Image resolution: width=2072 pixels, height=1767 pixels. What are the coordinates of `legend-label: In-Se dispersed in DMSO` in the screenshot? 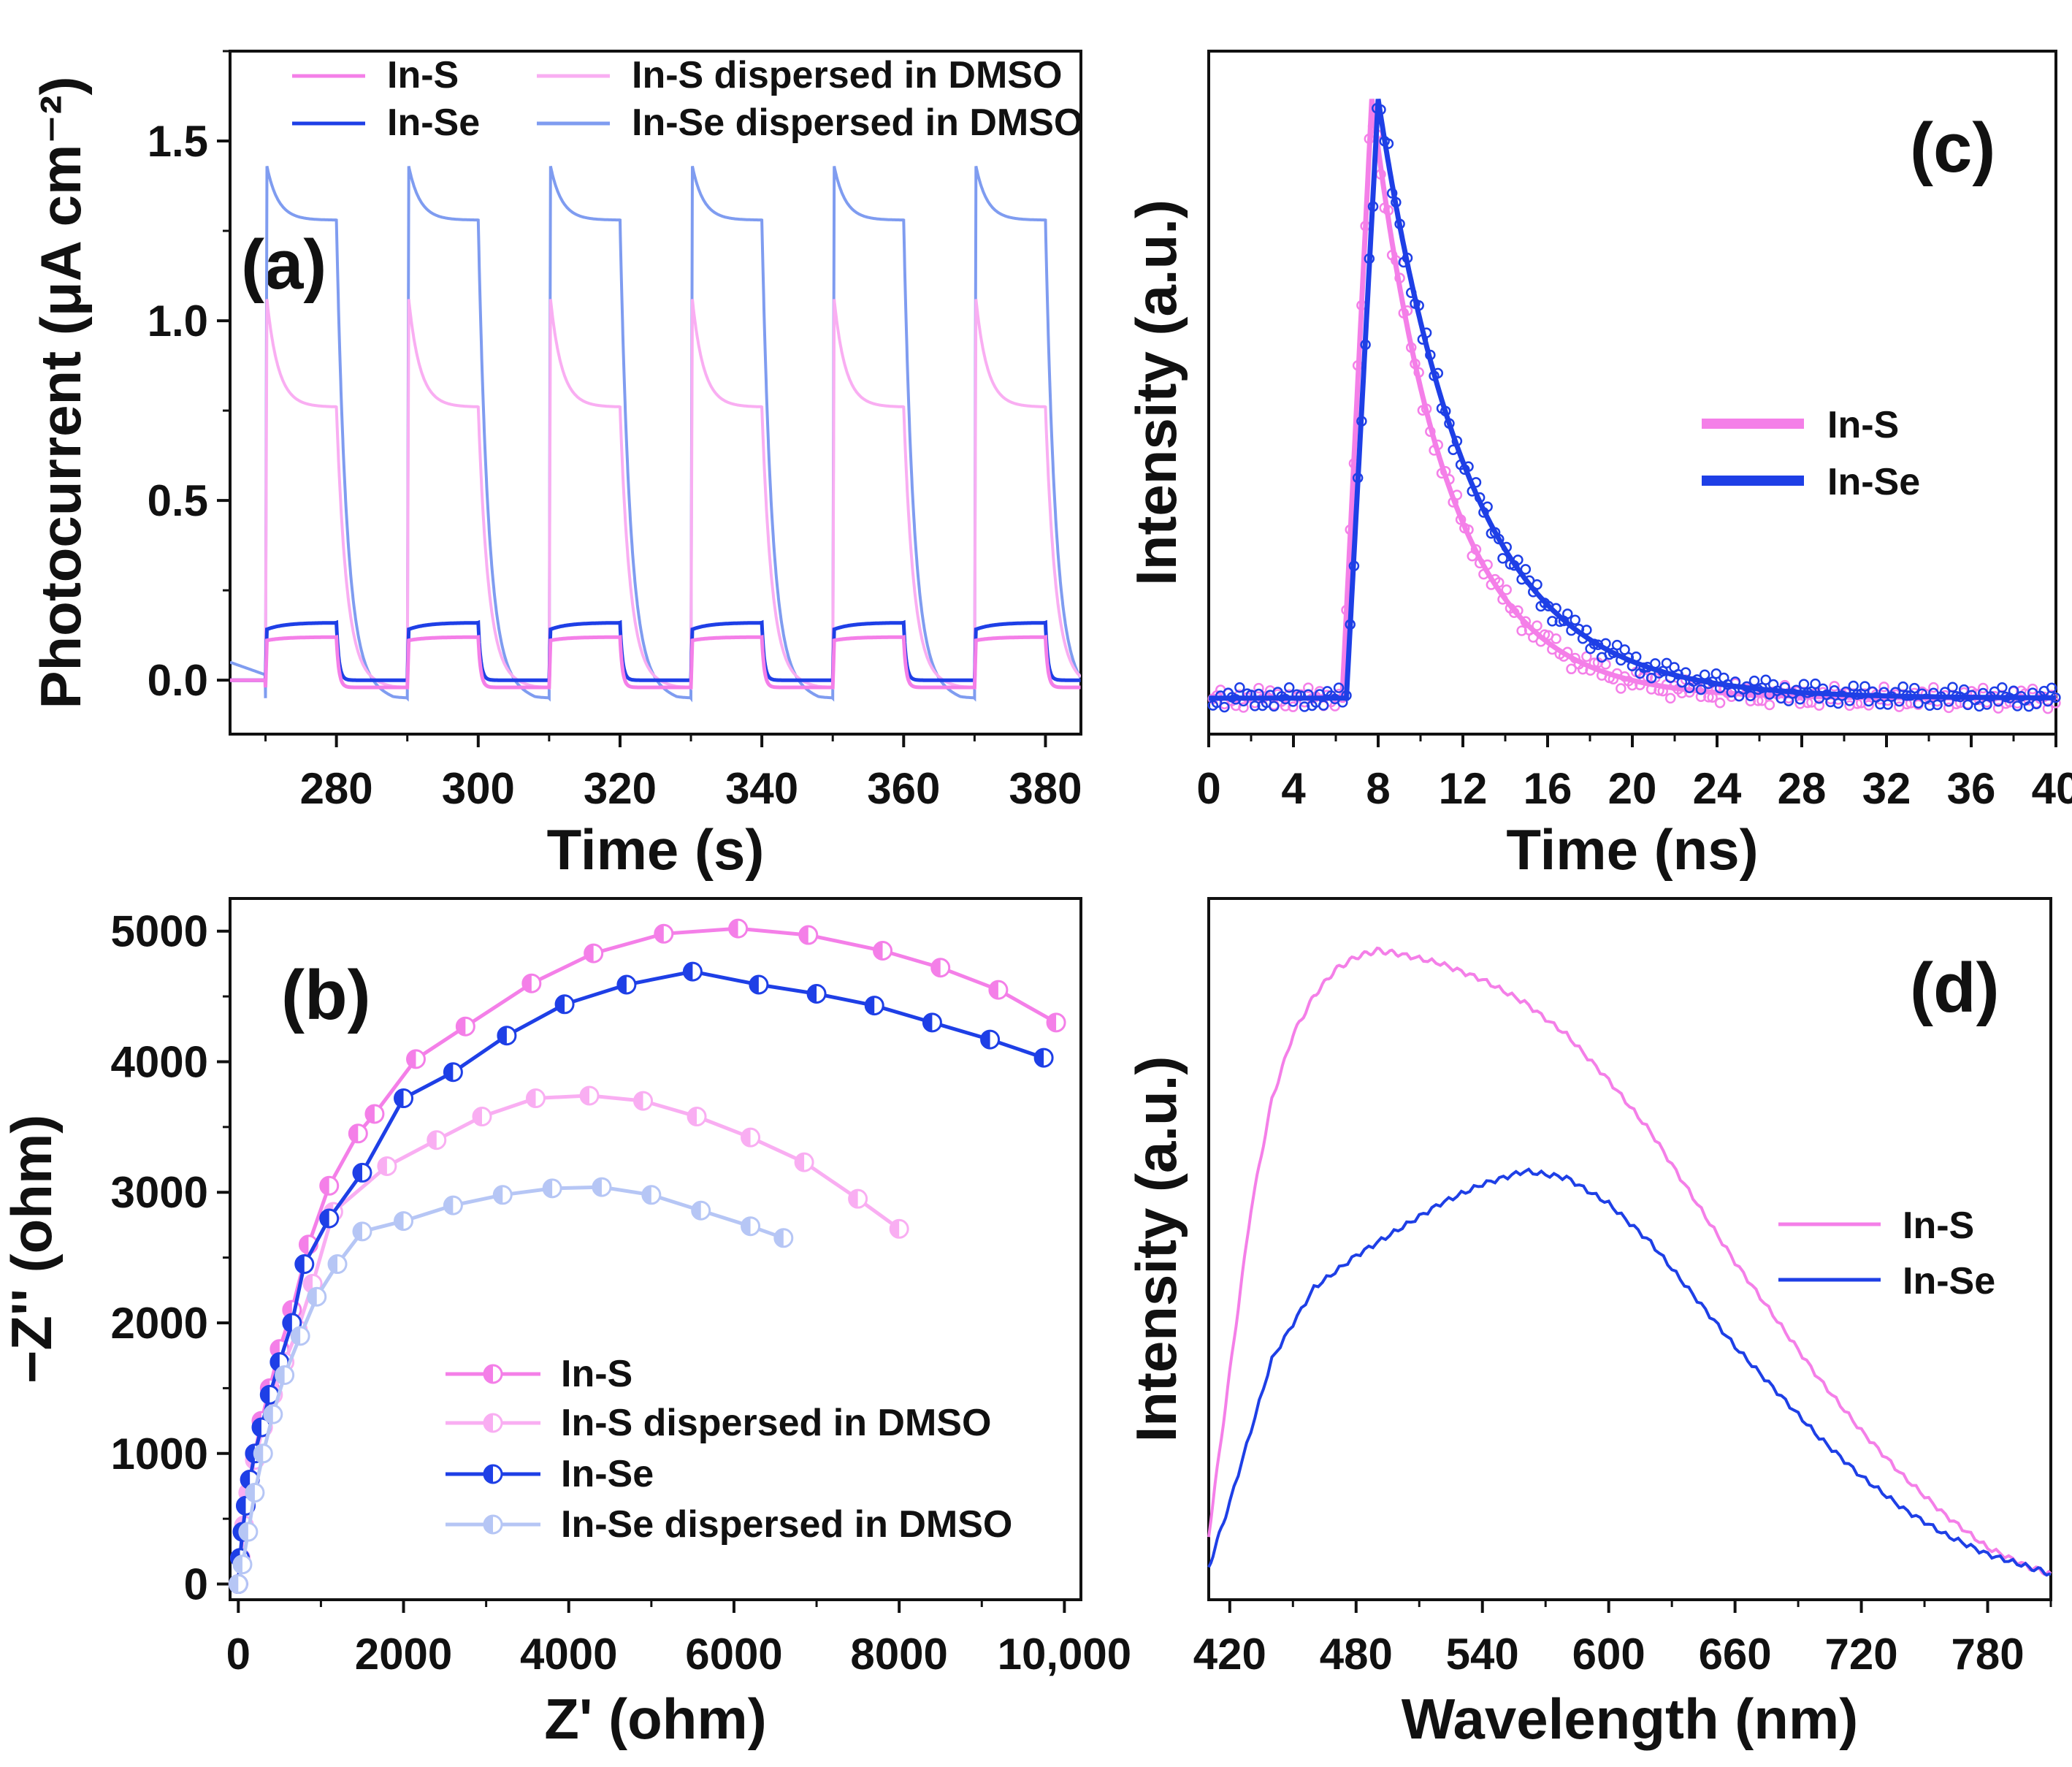 It's located at (857, 123).